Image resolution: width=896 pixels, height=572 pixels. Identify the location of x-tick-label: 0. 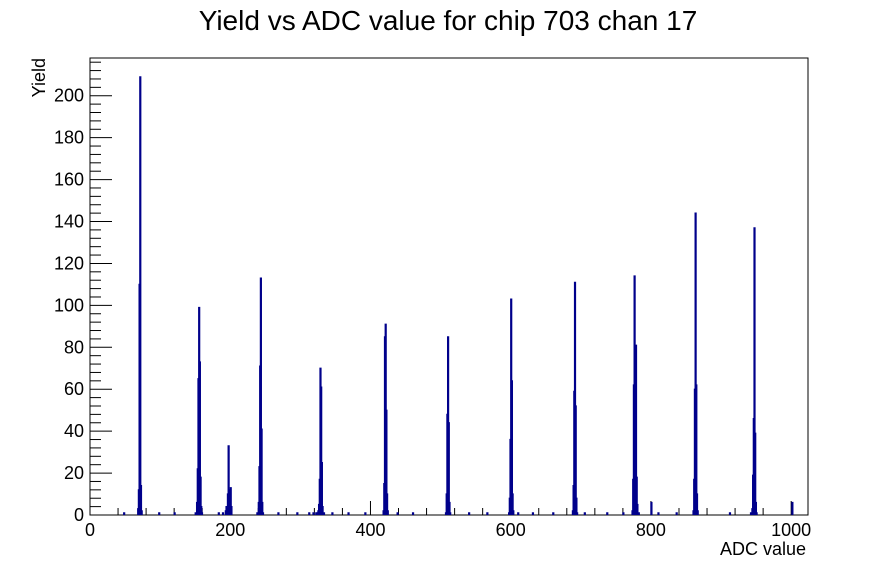
(90, 530).